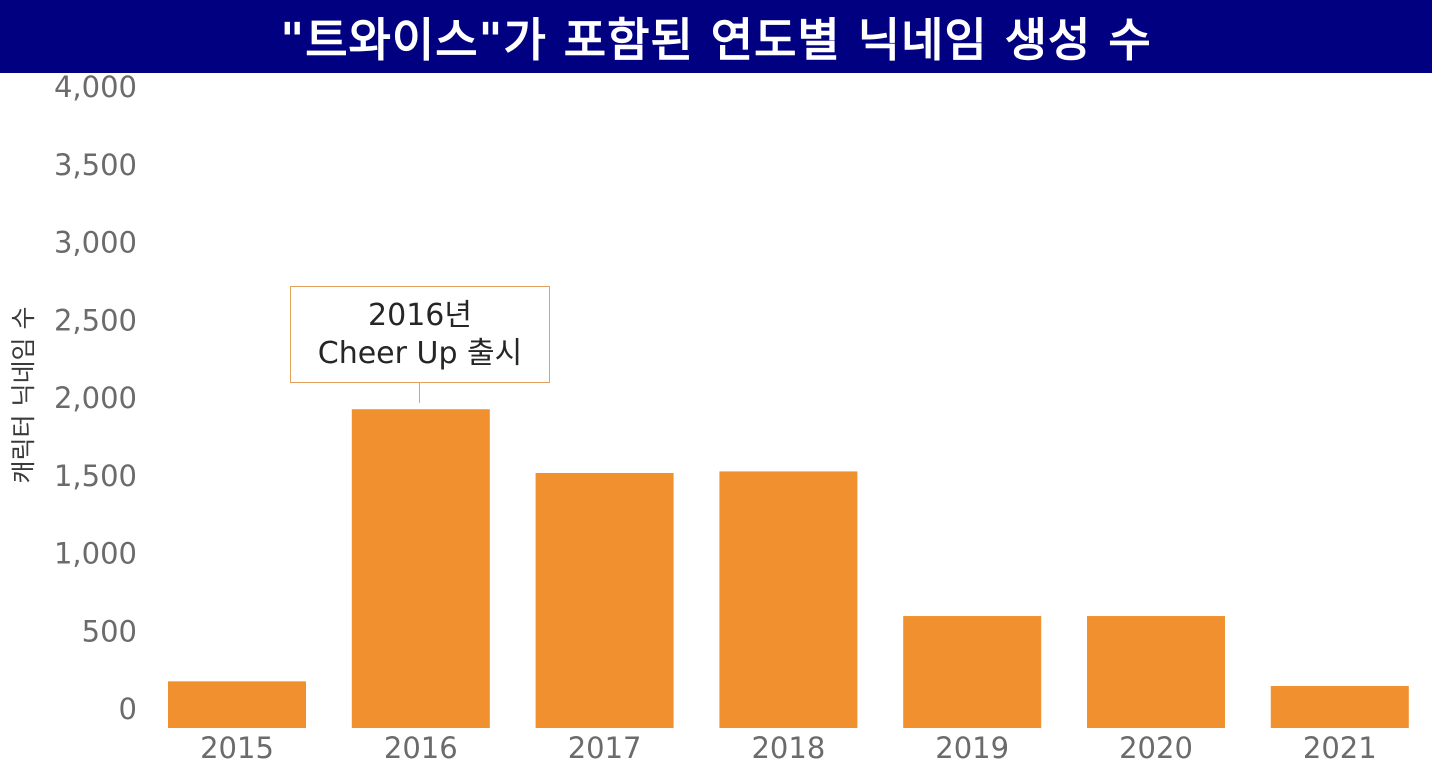 The width and height of the screenshot is (1432, 769). I want to click on x-tick-label-2021: 2021, so click(1340, 748).